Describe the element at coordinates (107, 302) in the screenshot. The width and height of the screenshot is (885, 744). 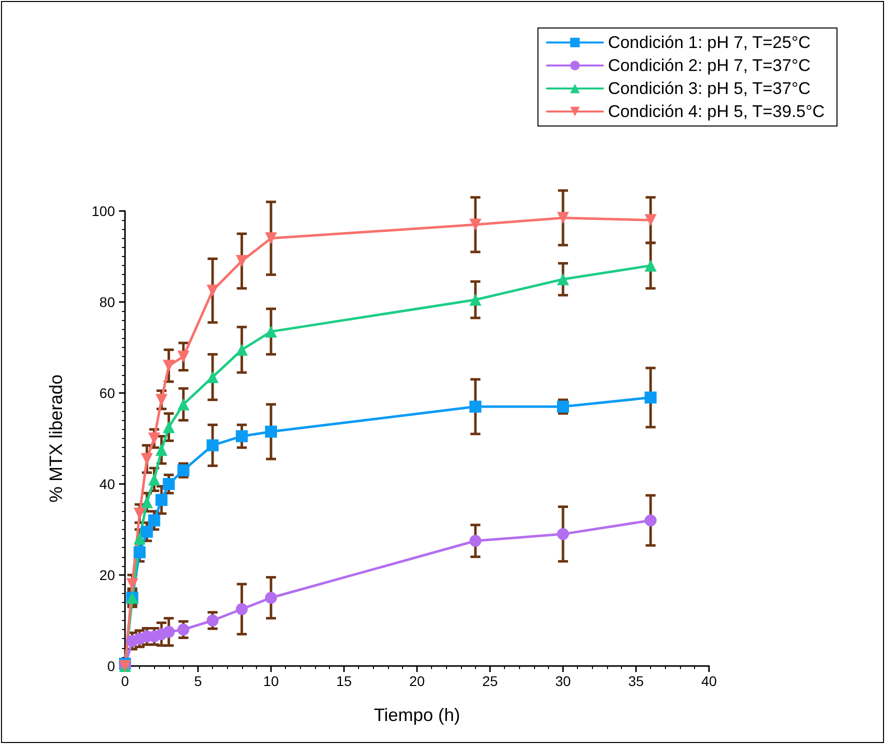
I see `y-tick-label: 80` at that location.